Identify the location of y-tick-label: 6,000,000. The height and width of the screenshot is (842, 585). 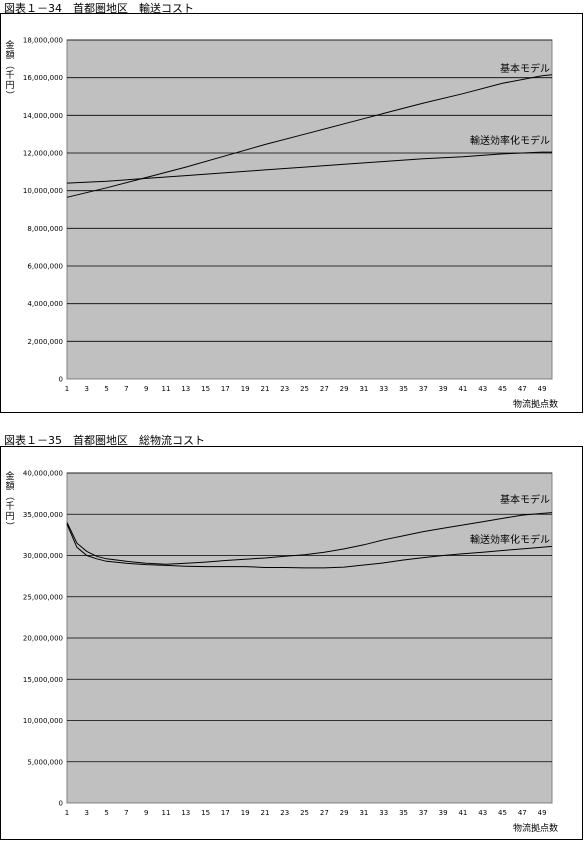
(45, 267).